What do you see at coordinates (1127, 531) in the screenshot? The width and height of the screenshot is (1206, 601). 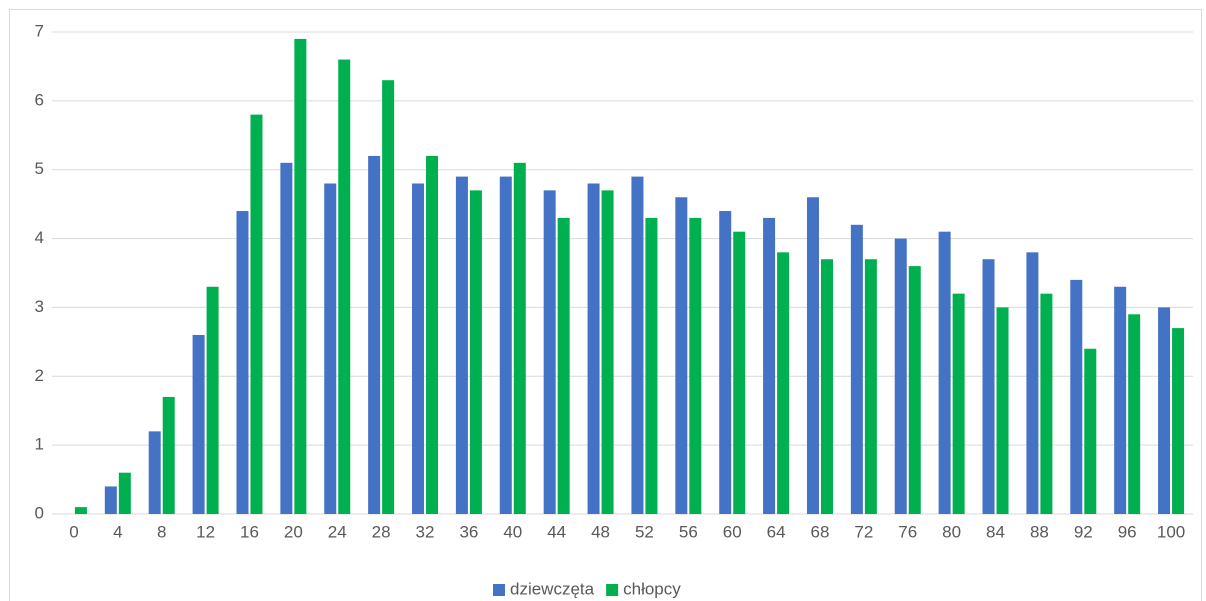 I see `x-tick-label: 96` at bounding box center [1127, 531].